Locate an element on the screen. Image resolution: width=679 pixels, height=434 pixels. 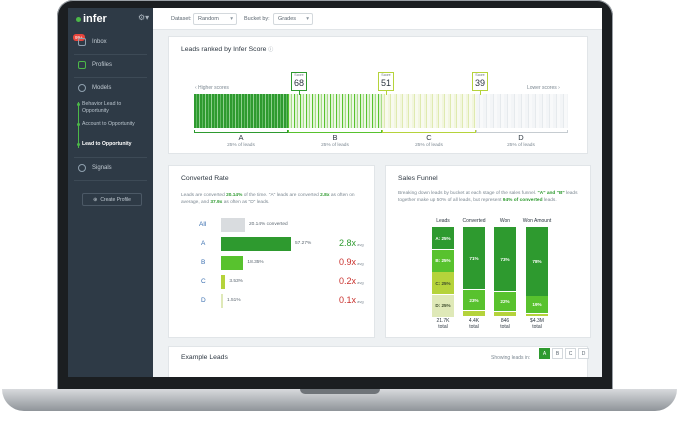
top-bar: Dataset: Random Bucket by: Grades is located at coordinates (377, 19).